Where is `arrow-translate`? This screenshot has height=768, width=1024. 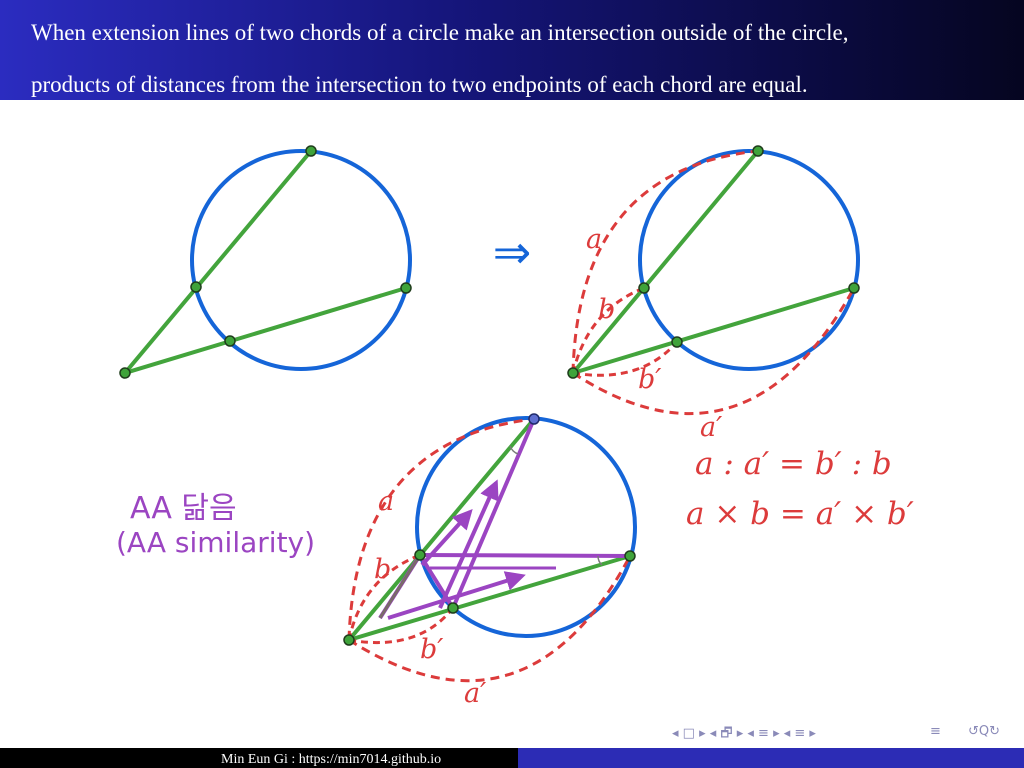
arrow-translate is located at coordinates (456, 595).